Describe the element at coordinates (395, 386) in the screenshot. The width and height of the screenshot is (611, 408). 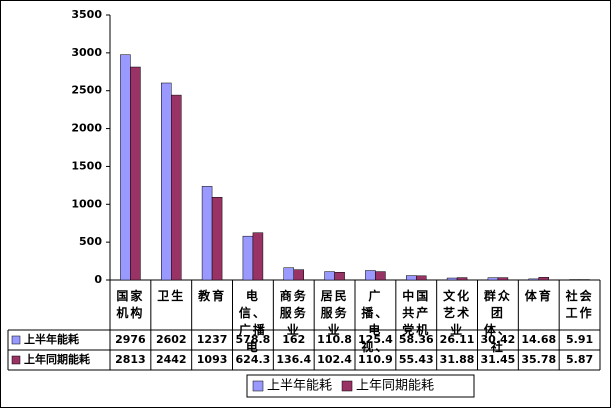
I see `legend-label: 上年同期能耗` at that location.